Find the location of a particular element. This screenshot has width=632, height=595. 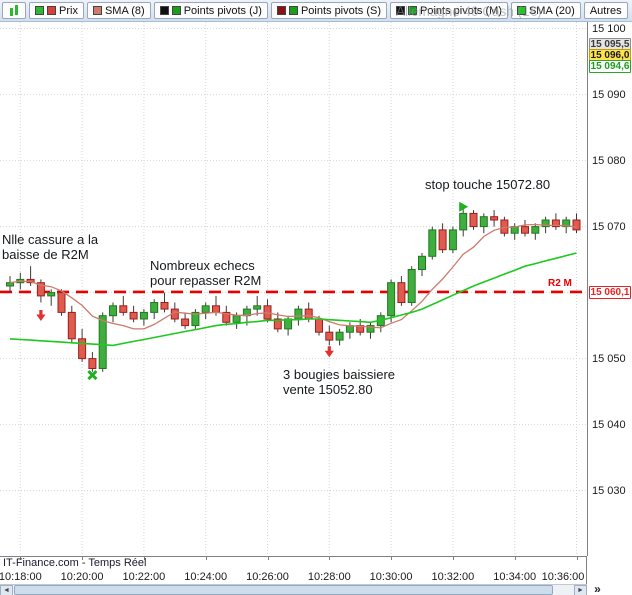

toolbar-item-points-pivots-s: Points pivots (S) is located at coordinates (329, 10).